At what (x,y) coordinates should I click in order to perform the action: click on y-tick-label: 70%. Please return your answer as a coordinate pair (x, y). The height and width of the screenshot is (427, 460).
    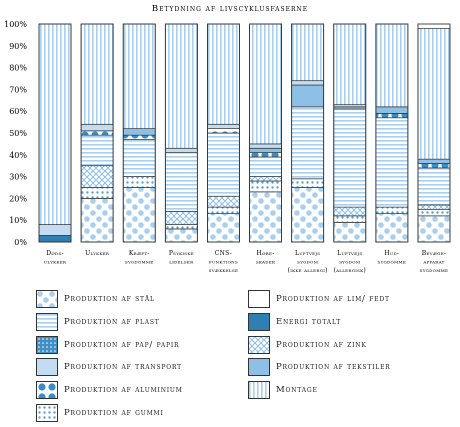
    Looking at the image, I should click on (18, 89).